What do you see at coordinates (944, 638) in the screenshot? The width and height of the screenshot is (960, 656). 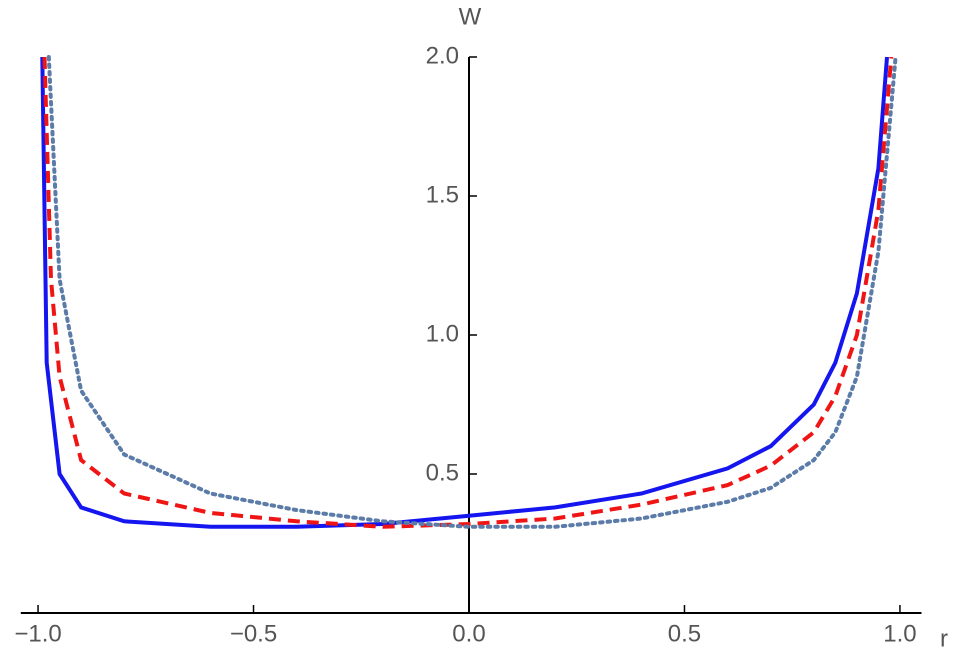 I see `x-axis-label: r` at bounding box center [944, 638].